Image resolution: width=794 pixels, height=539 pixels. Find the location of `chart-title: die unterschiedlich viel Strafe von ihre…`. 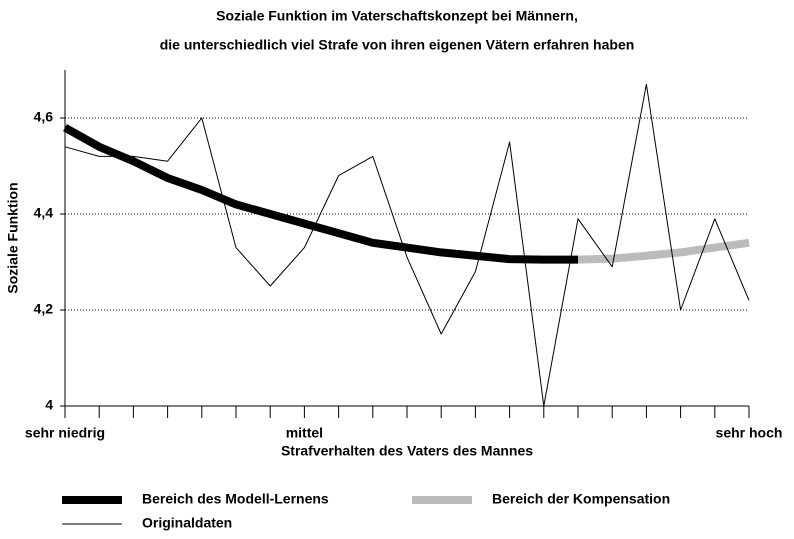

chart-title: die unterschiedlich viel Strafe von ihre… is located at coordinates (397, 45).